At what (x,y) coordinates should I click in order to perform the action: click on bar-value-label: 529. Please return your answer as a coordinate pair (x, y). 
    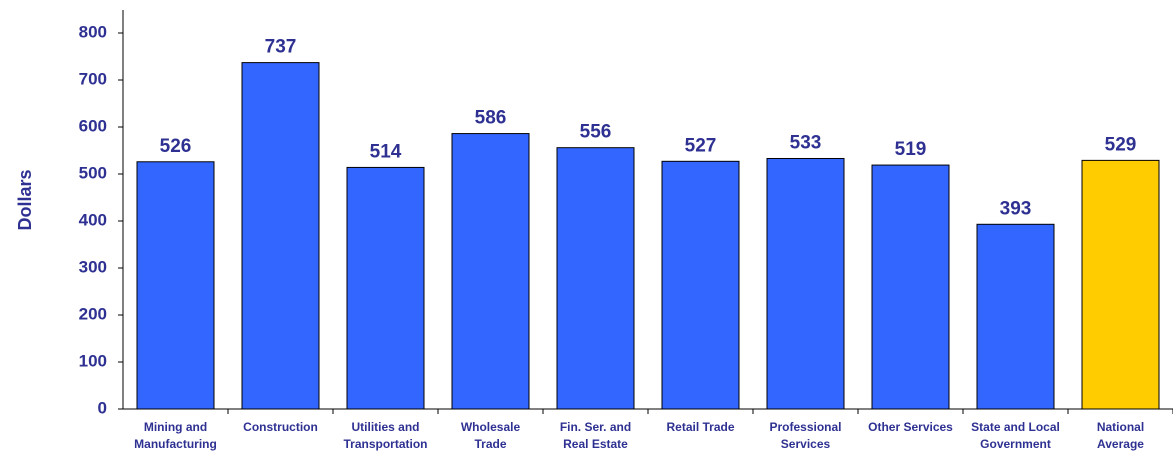
    Looking at the image, I should click on (1121, 144).